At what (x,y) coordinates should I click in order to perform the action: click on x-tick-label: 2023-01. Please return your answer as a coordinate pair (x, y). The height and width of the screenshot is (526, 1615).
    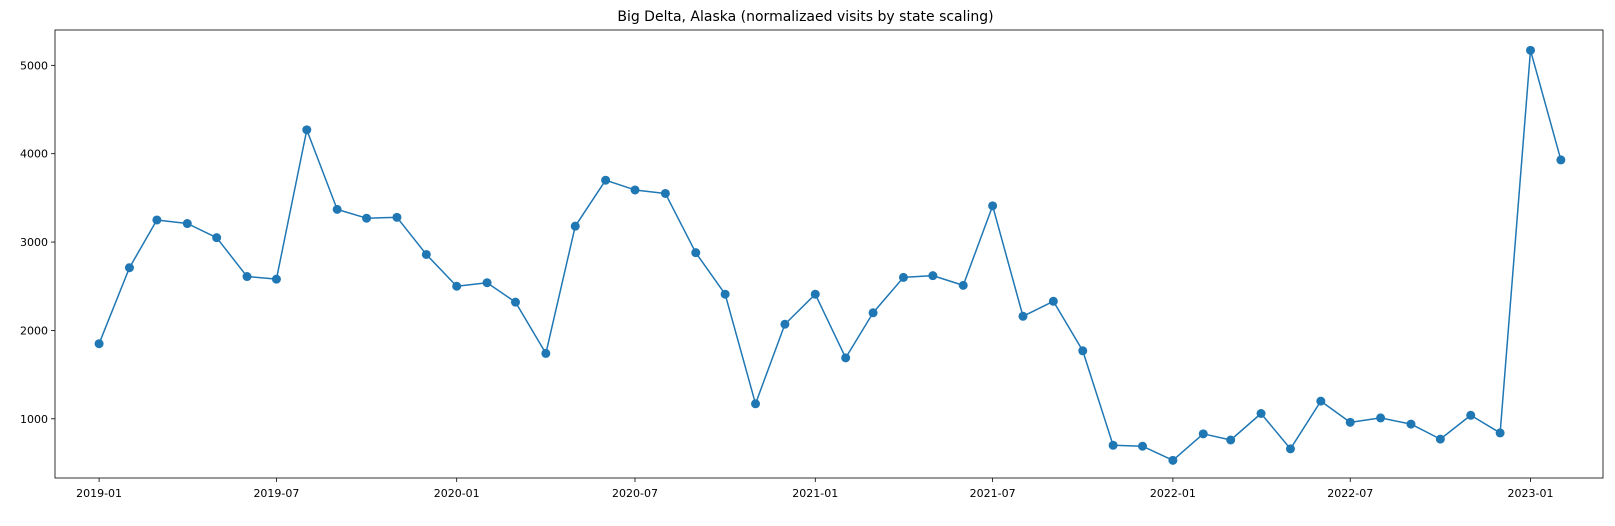
    Looking at the image, I should click on (1531, 493).